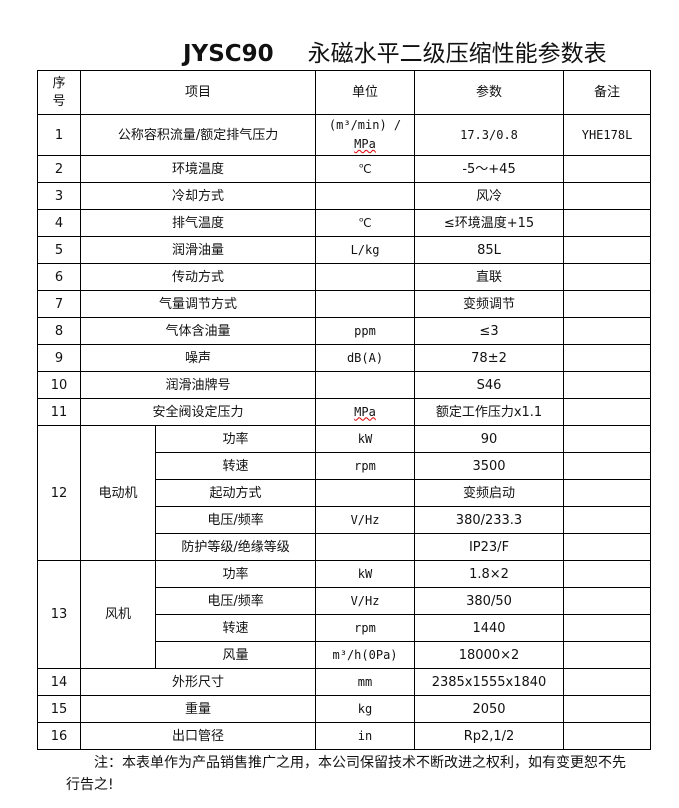  I want to click on table-row: 5 润滑油量 L/kg 85L, so click(344, 250).